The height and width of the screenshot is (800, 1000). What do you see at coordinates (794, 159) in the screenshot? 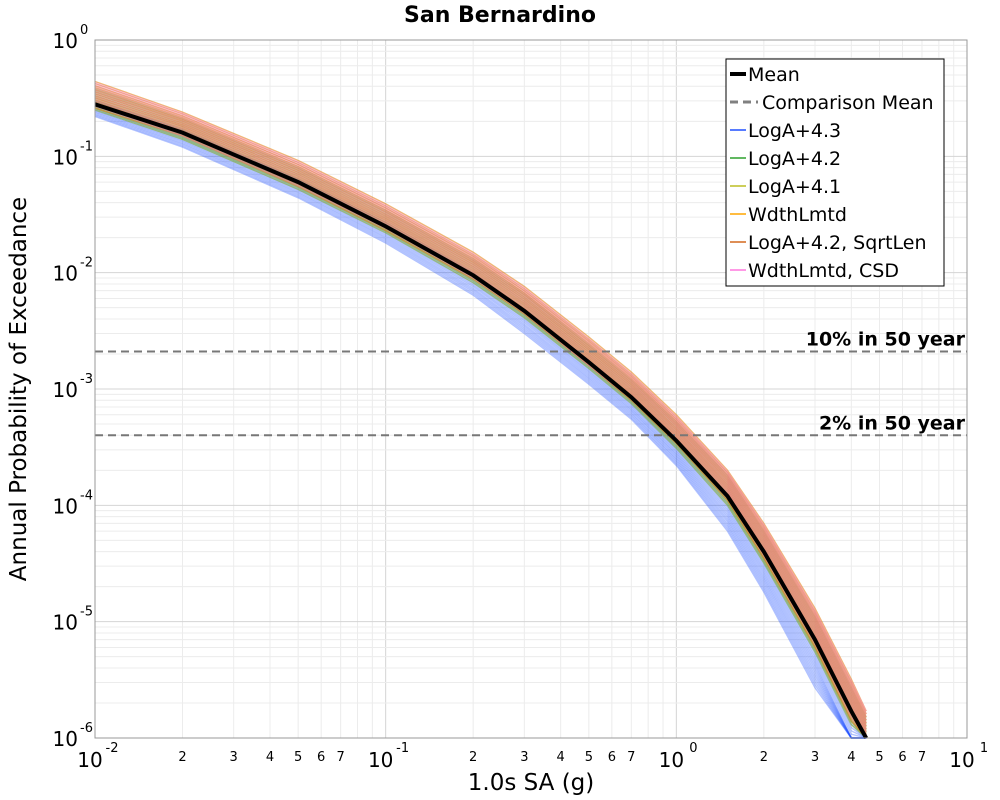
I see `legend-label-3: LogA+4.2` at bounding box center [794, 159].